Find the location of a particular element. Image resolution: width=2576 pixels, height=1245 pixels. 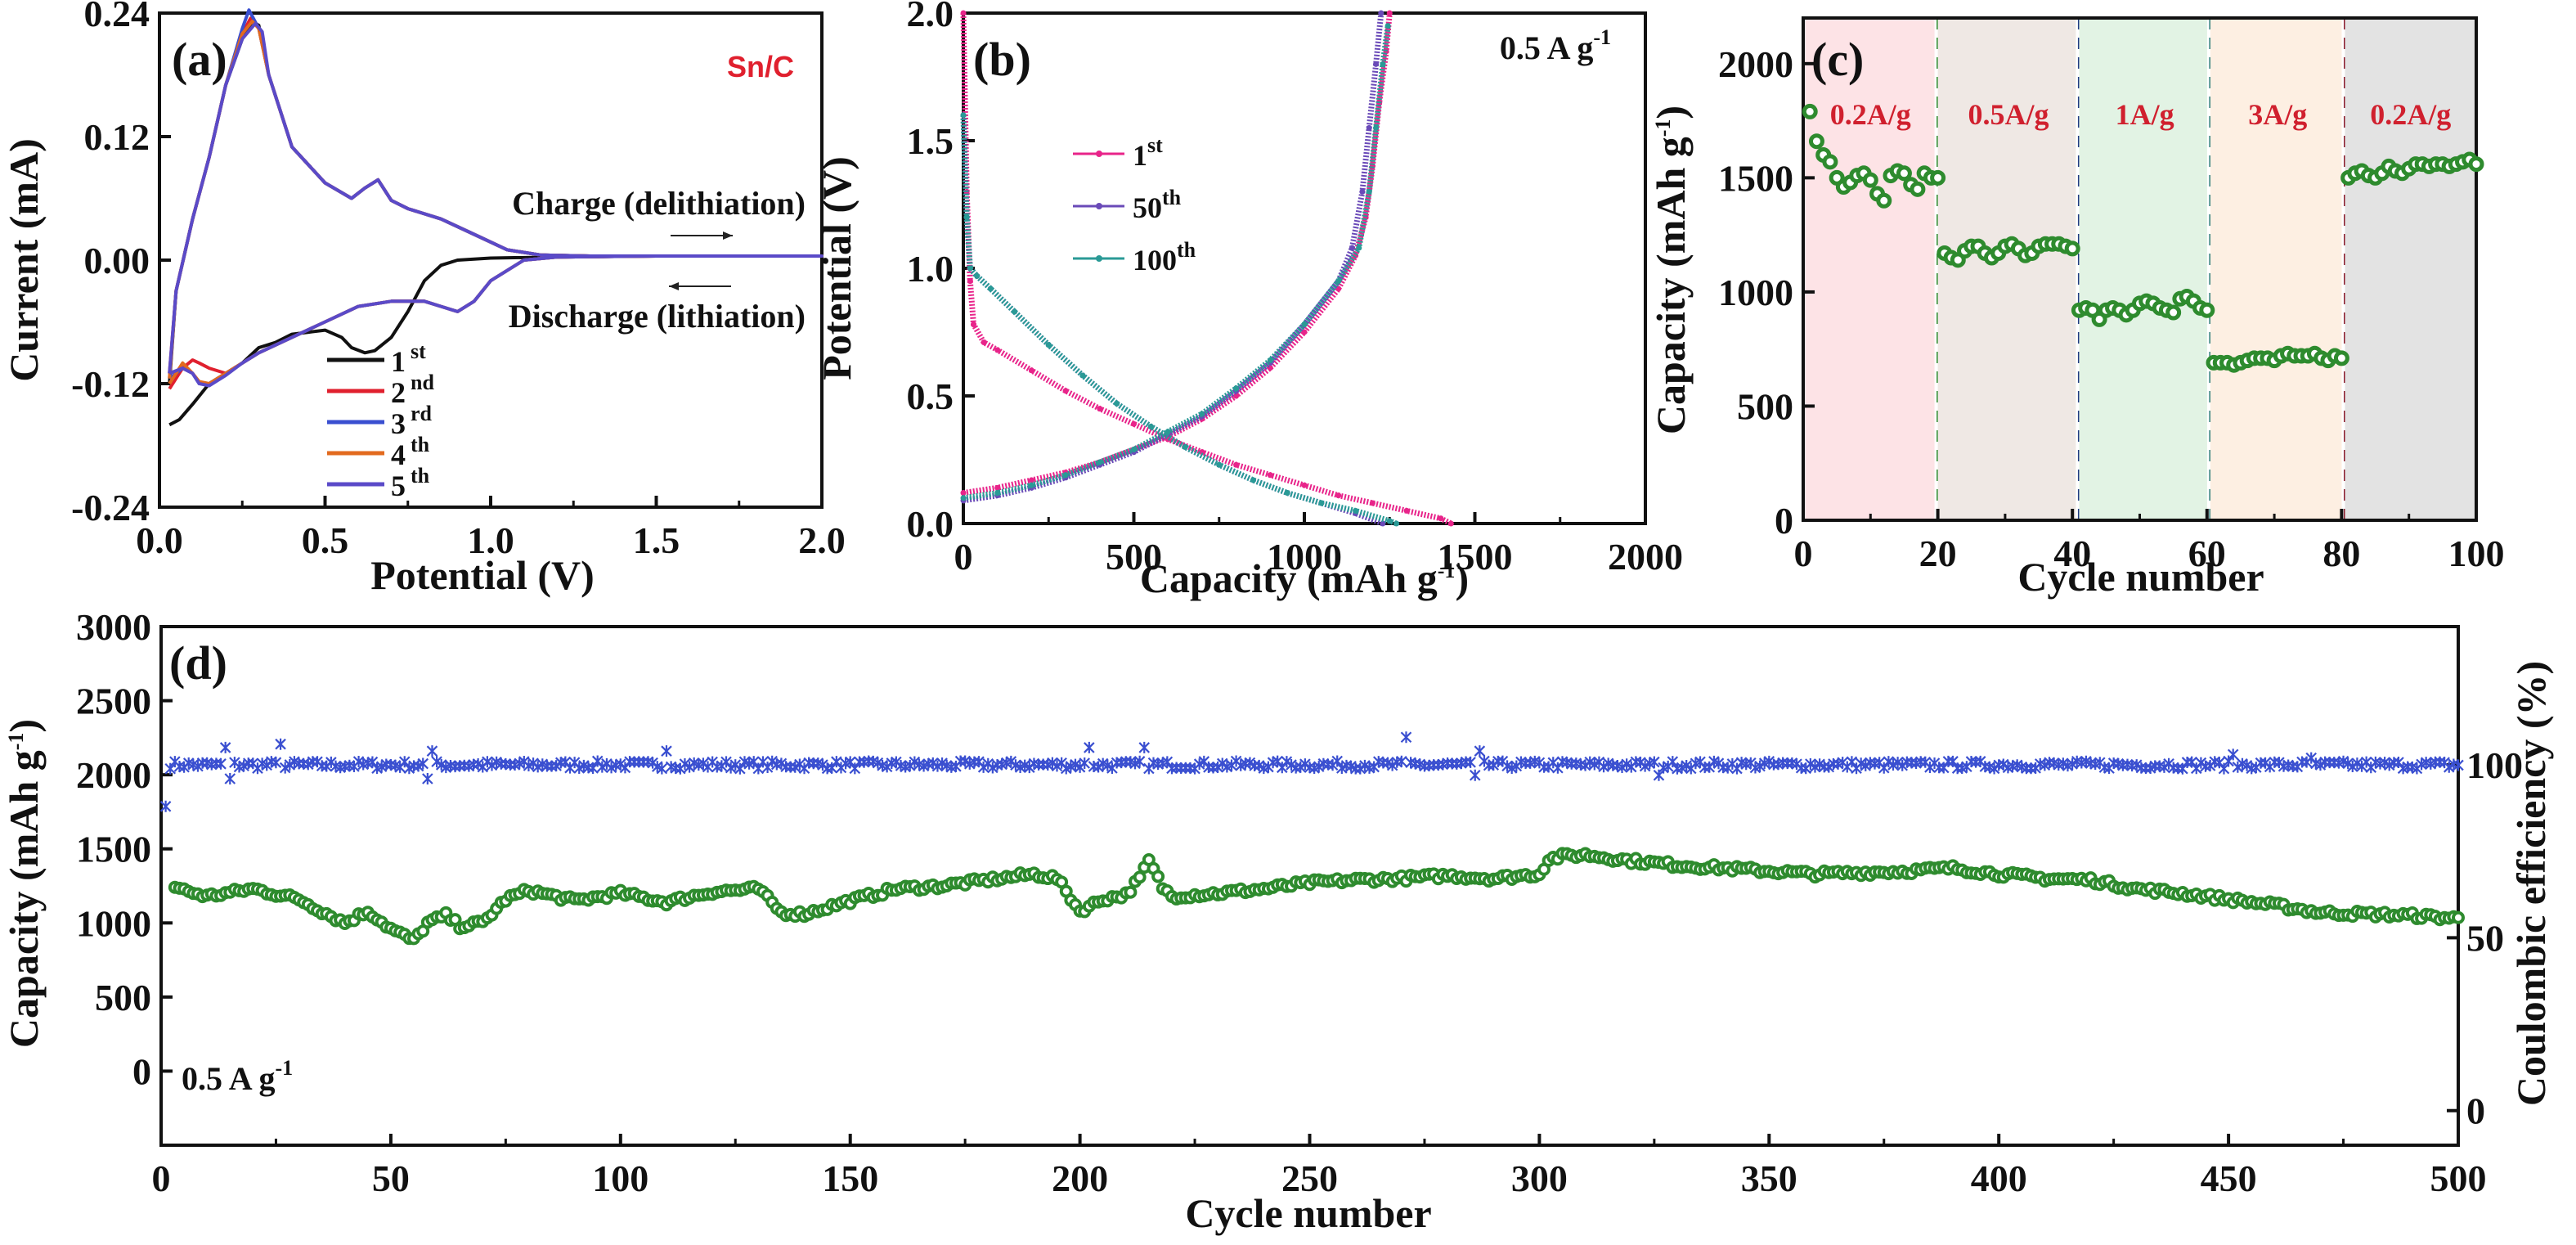

legend-marker is located at coordinates (1099, 154).